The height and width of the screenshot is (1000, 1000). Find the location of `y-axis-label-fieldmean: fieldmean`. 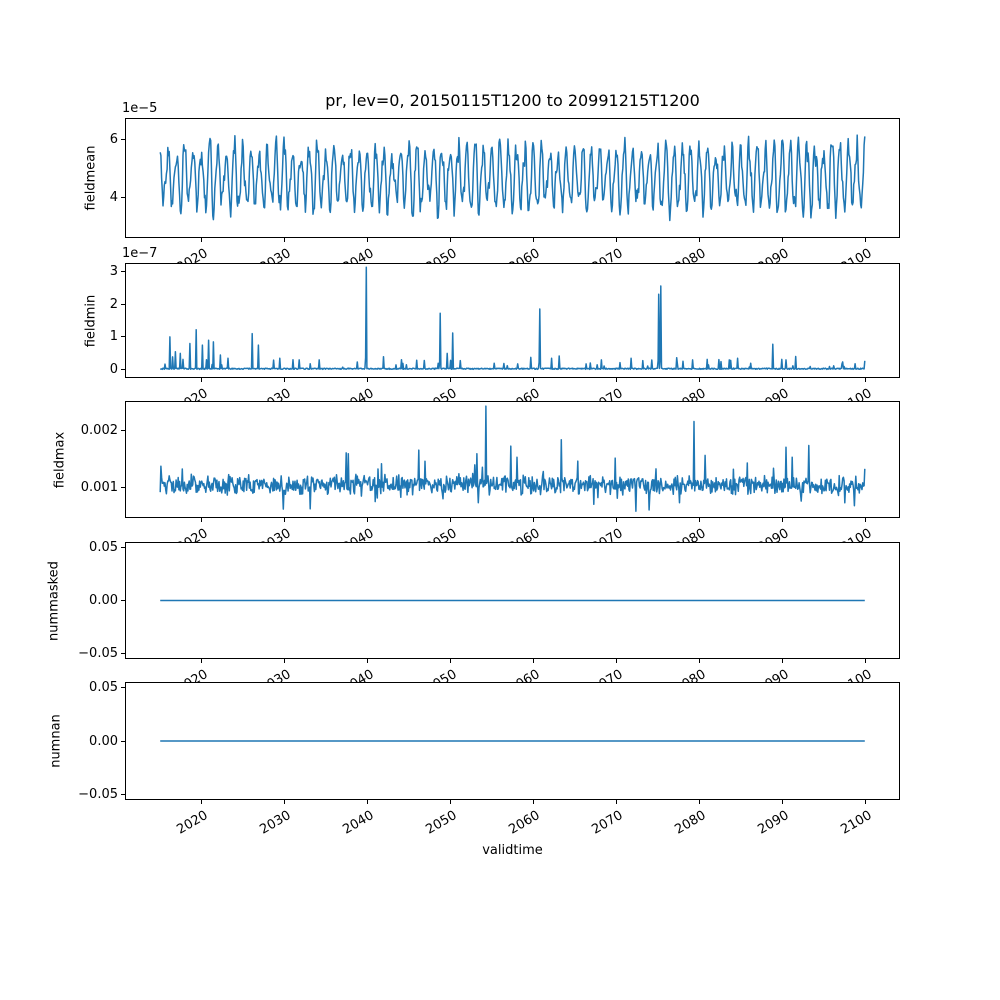

y-axis-label-fieldmean: fieldmean is located at coordinates (91, 178).